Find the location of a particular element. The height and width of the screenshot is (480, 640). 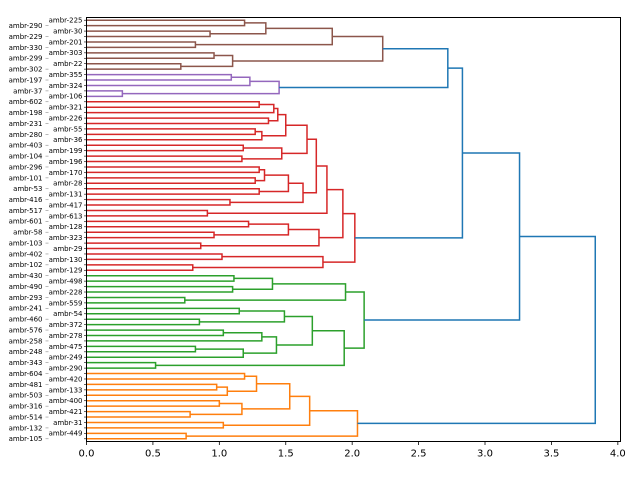

leaf-label: ambr-416 is located at coordinates (26, 200).